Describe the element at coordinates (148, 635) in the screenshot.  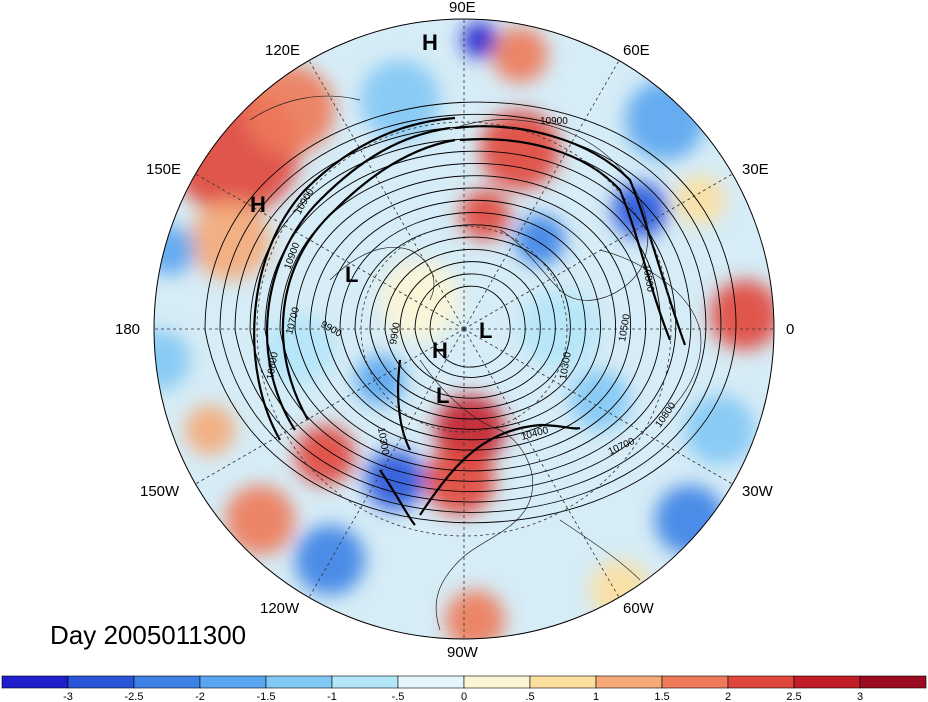
I see `date-label: Day 2005011300` at that location.